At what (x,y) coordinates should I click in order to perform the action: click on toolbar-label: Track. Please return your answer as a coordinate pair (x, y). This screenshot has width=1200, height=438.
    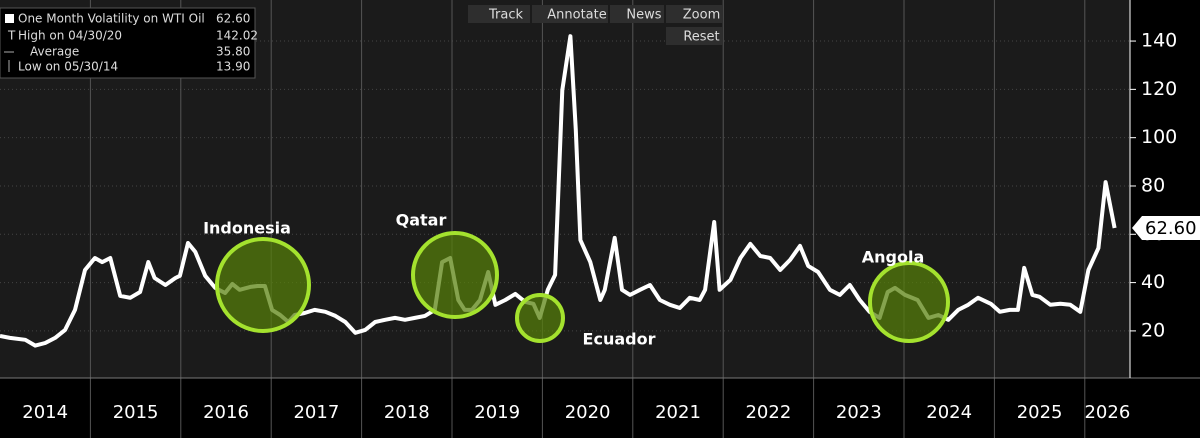
    Looking at the image, I should click on (505, 15).